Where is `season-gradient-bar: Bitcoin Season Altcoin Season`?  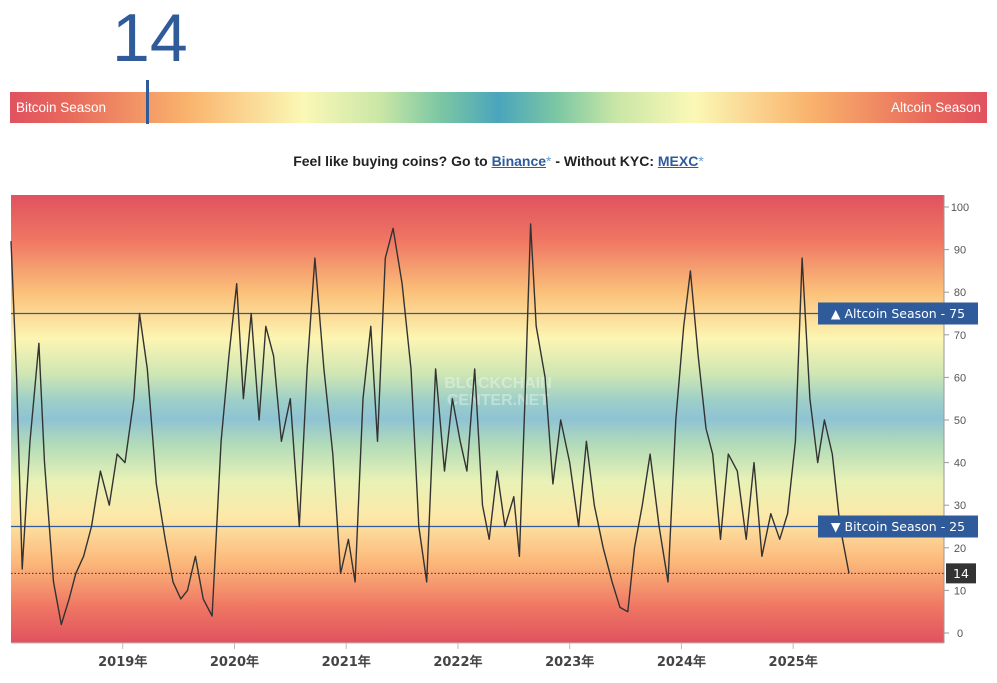 season-gradient-bar: Bitcoin Season Altcoin Season is located at coordinates (498, 107).